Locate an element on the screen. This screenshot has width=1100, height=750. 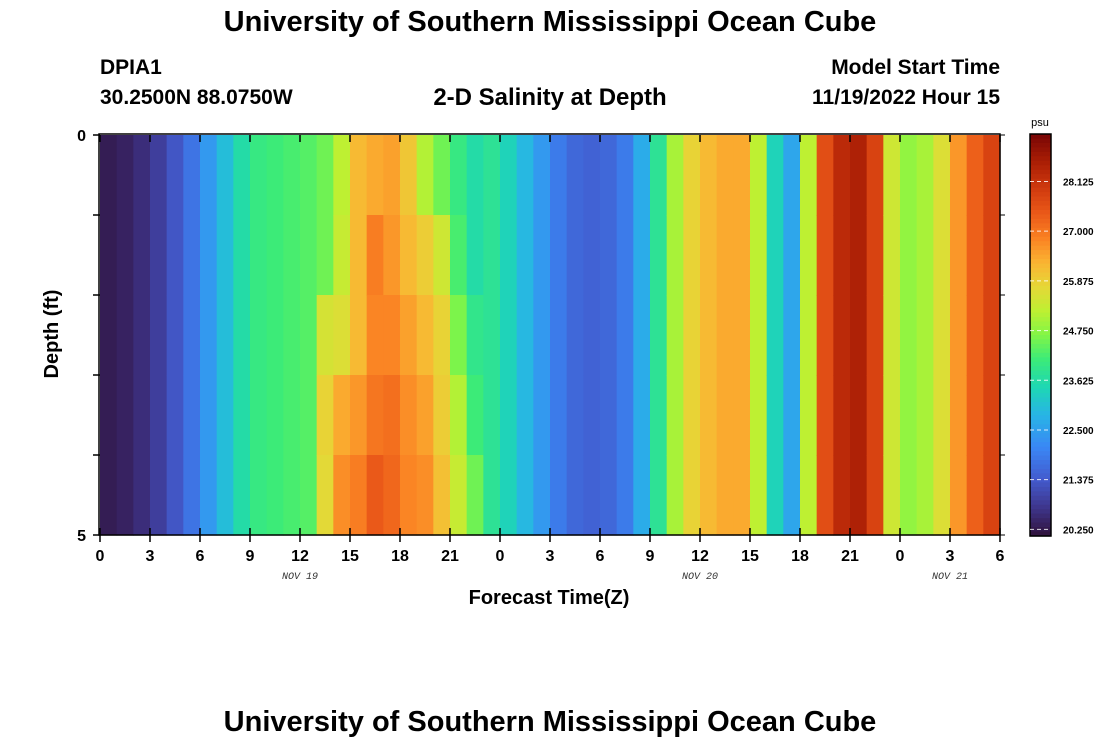
x-tick-label: 3 is located at coordinates (150, 556).